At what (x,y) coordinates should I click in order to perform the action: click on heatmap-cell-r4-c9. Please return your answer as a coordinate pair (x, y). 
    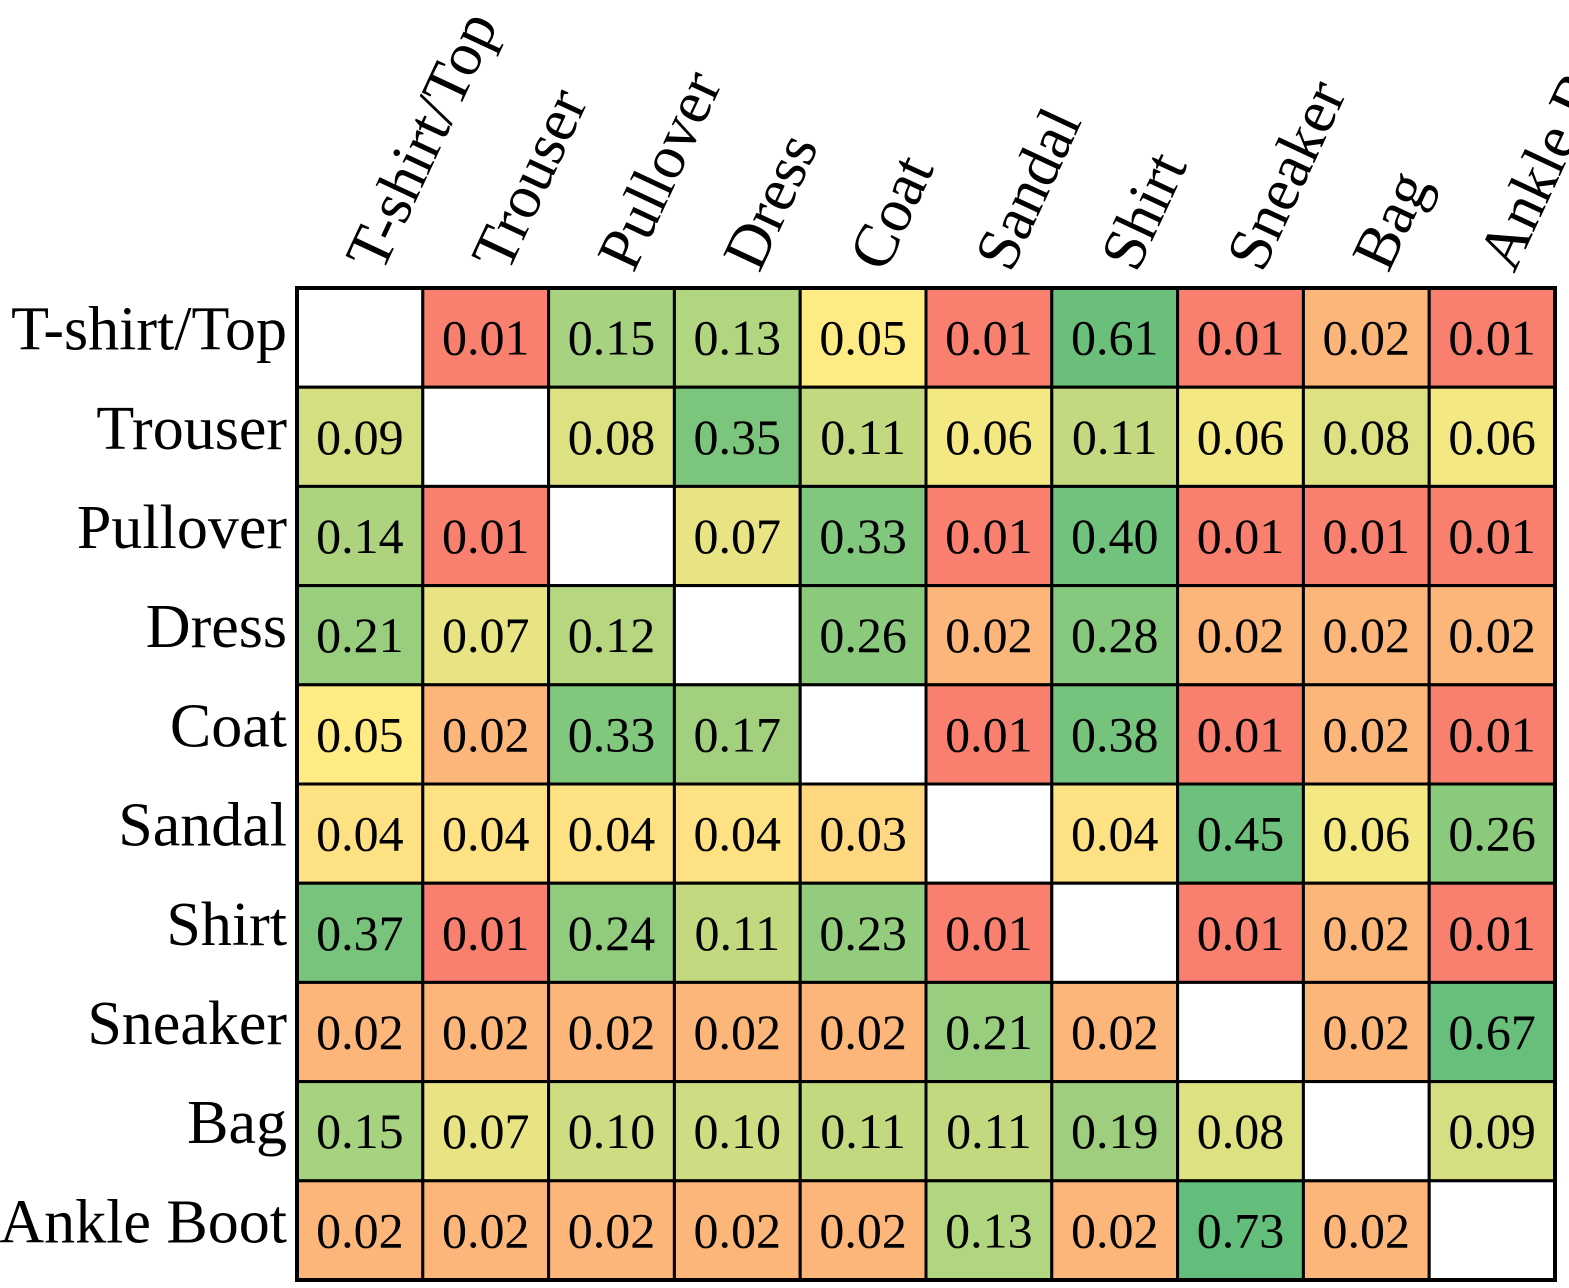
    Looking at the image, I should click on (1492, 734).